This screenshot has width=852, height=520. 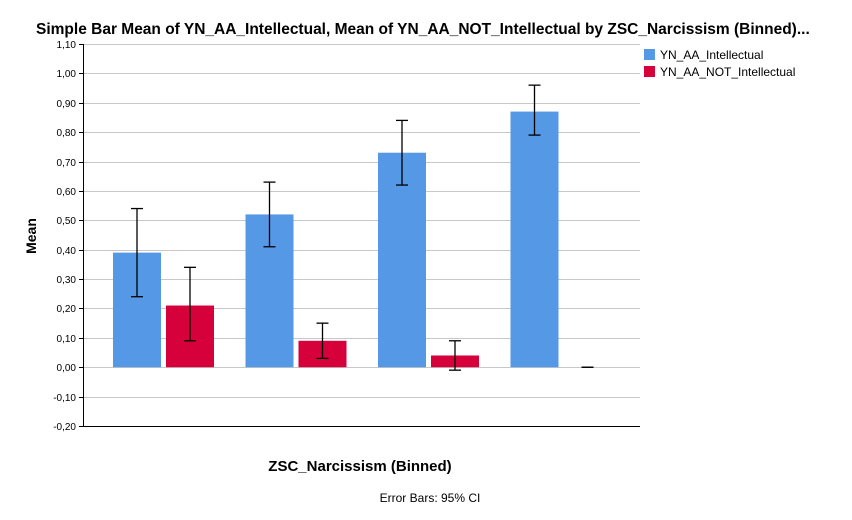 What do you see at coordinates (67, 163) in the screenshot?
I see `y-tick-label: 0,70` at bounding box center [67, 163].